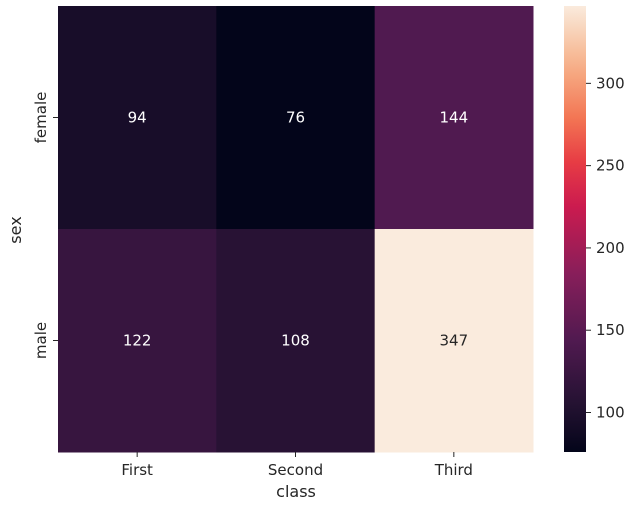 The height and width of the screenshot is (506, 636). What do you see at coordinates (610, 166) in the screenshot?
I see `colorbar-tick-label: 250` at bounding box center [610, 166].